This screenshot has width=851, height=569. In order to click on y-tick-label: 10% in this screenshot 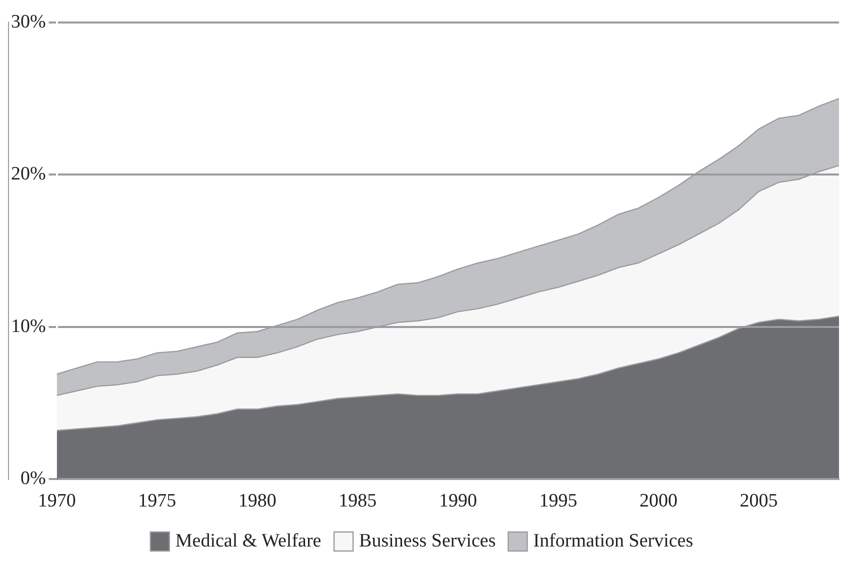, I will do `click(28, 326)`.